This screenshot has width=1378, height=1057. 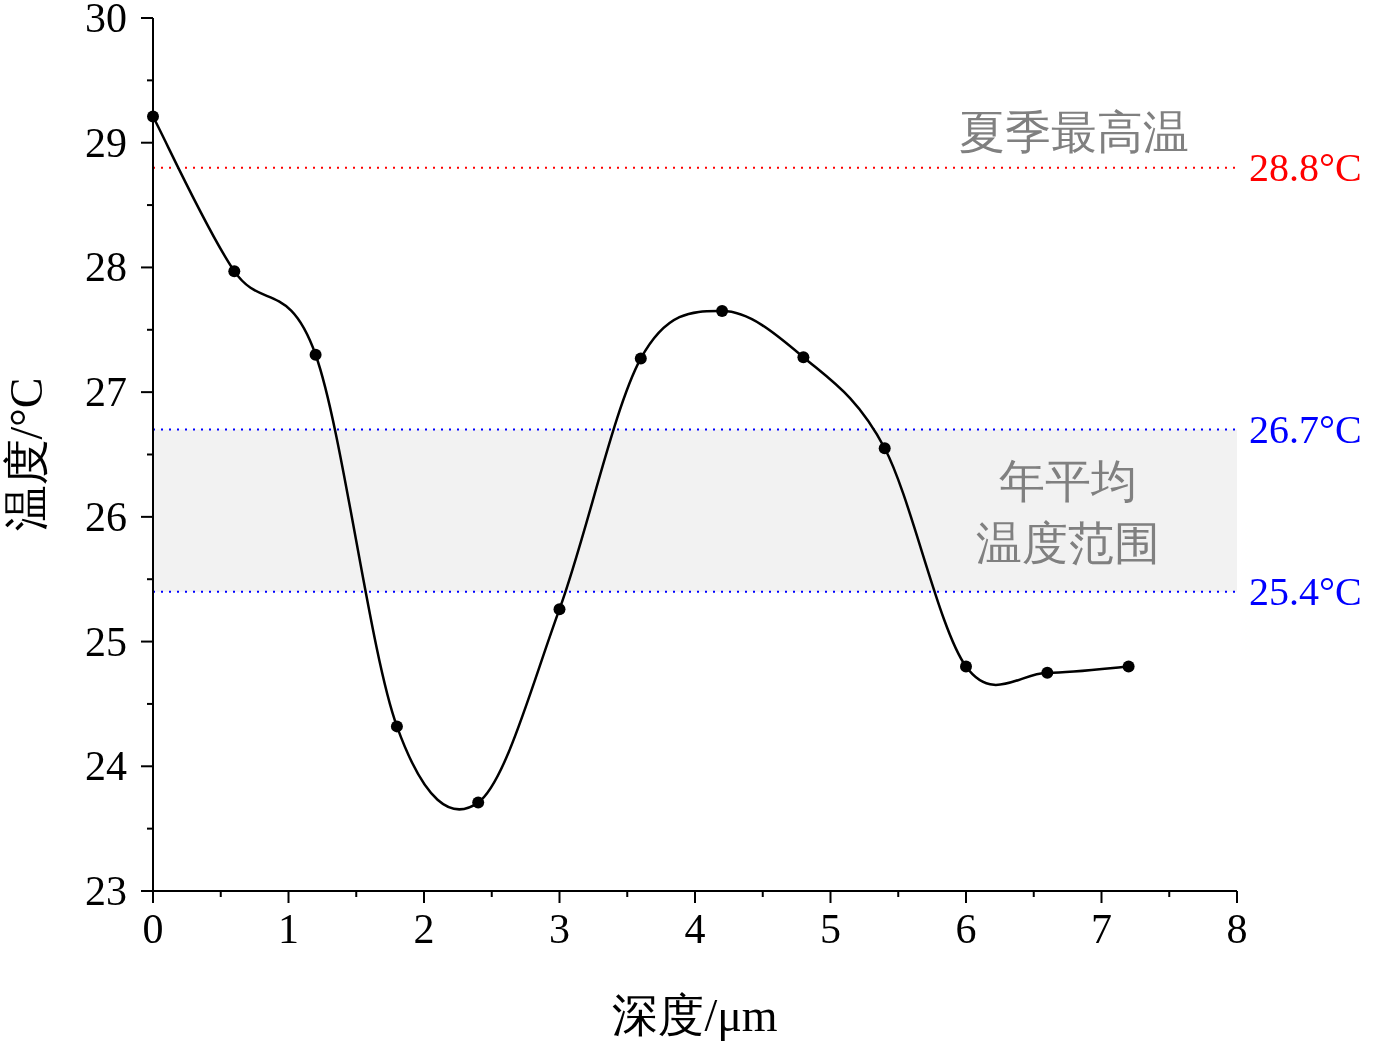 I want to click on y-axis-title: 温度/°C, so click(x=26, y=454).